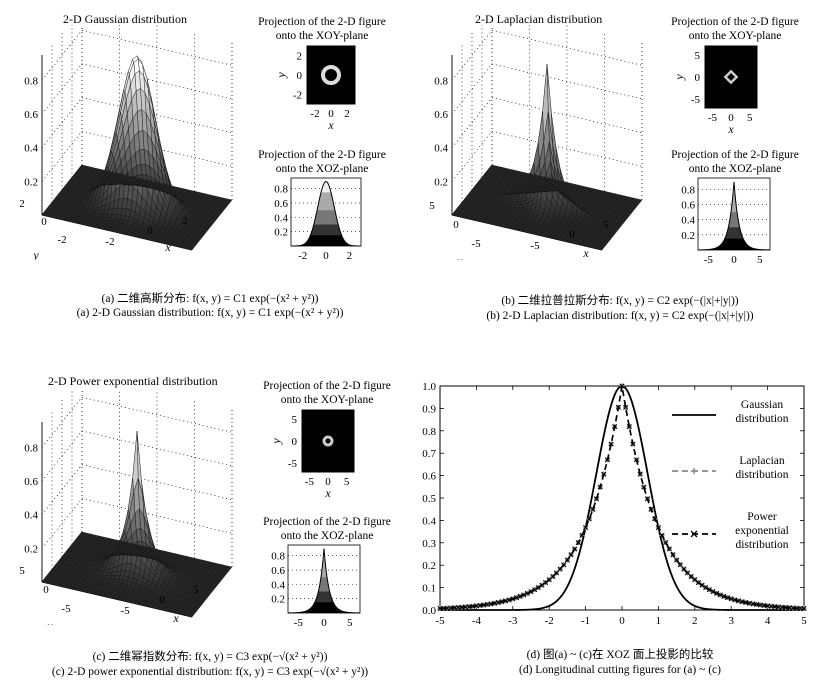  What do you see at coordinates (762, 405) in the screenshot?
I see `legend-label: Gaussian` at bounding box center [762, 405].